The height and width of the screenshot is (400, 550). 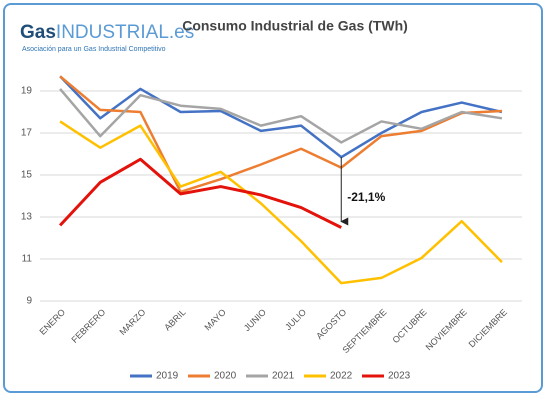 I want to click on y-tick-label: 9, so click(x=29, y=301).